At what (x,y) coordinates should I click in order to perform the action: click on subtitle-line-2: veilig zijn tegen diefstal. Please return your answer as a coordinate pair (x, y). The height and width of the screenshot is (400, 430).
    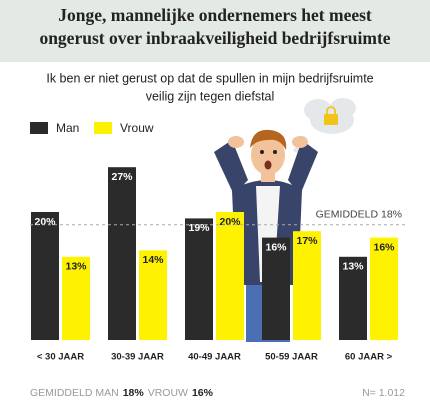
    Looking at the image, I should click on (210, 96).